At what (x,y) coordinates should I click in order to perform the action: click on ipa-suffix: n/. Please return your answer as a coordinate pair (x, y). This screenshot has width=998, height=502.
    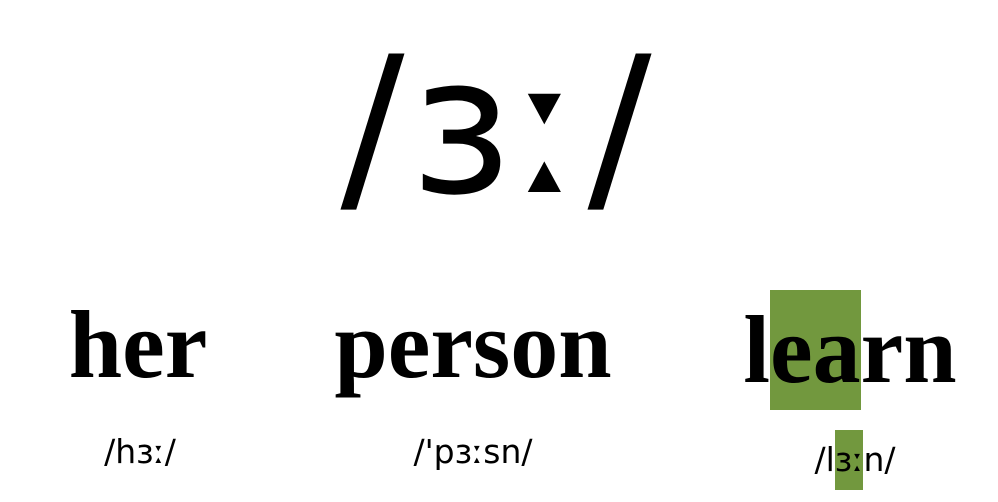
    Looking at the image, I should click on (879, 459).